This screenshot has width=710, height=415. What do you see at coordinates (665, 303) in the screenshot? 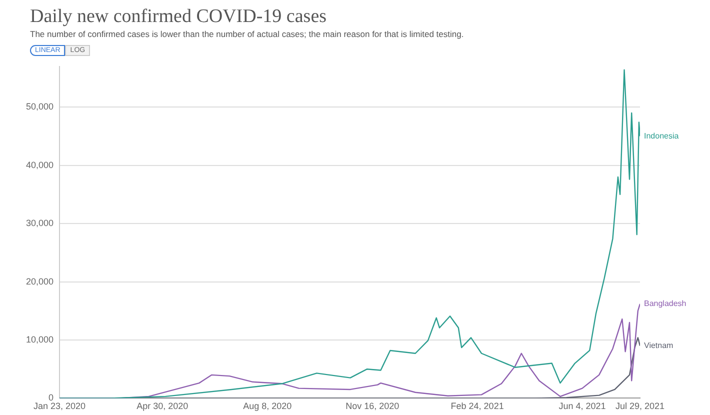
I see `series-label: Bangladesh` at bounding box center [665, 303].